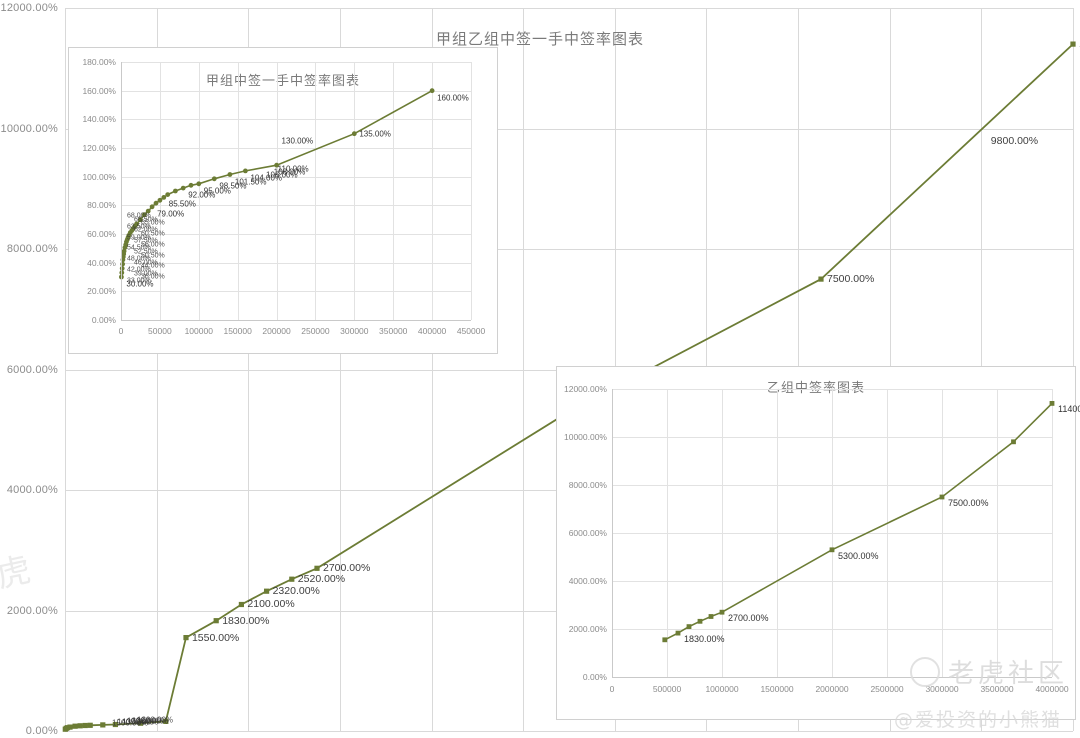  Describe the element at coordinates (246, 620) in the screenshot. I see `main-data-label: 1830.00%` at that location.